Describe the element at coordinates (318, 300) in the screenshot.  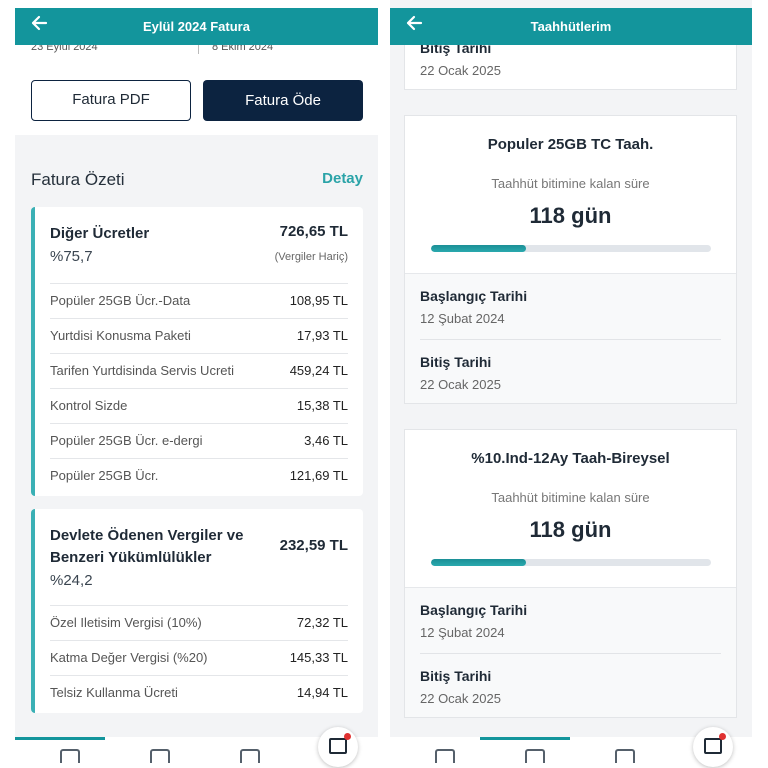
I see `item-amount: 108,95 TL` at that location.